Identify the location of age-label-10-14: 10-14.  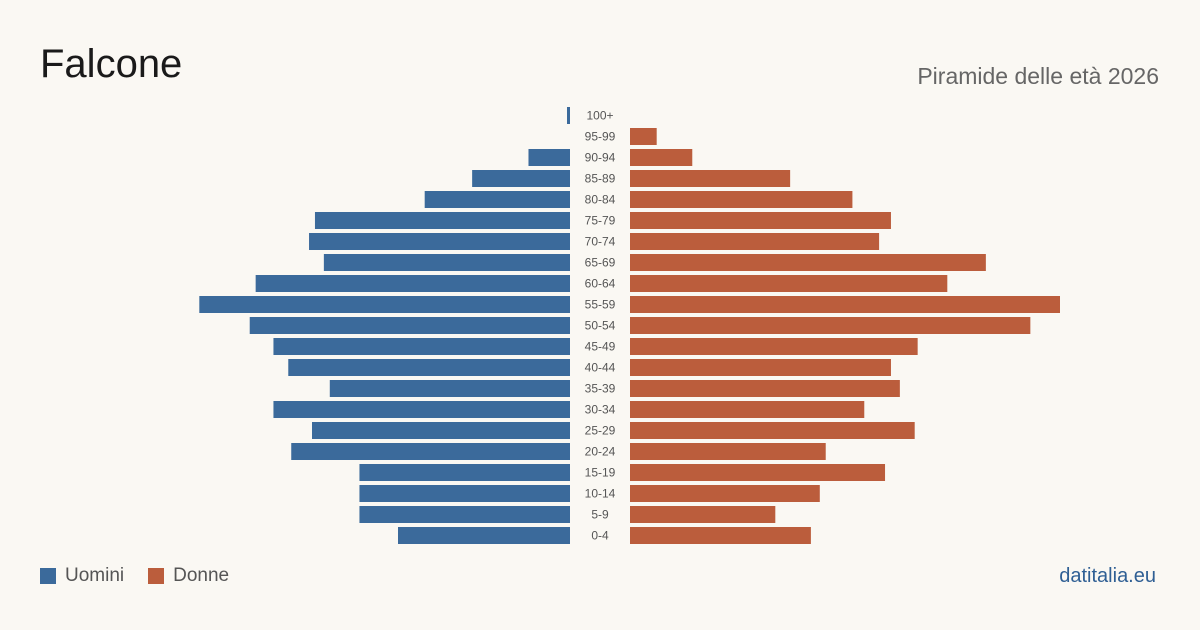
(600, 494).